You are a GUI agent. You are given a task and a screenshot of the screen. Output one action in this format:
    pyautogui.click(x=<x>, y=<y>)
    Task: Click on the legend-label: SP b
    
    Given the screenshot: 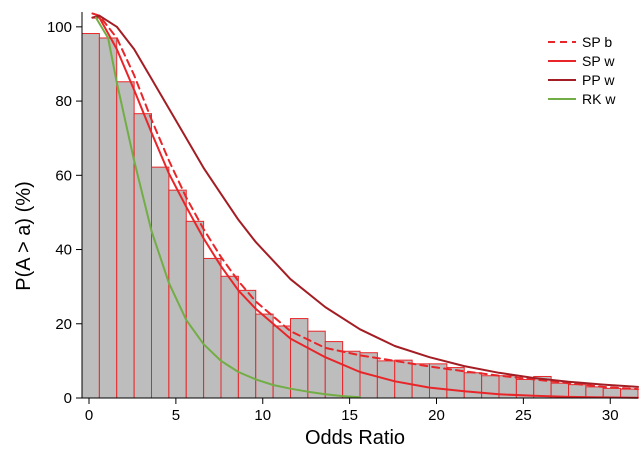 What is the action you would take?
    pyautogui.click(x=597, y=42)
    